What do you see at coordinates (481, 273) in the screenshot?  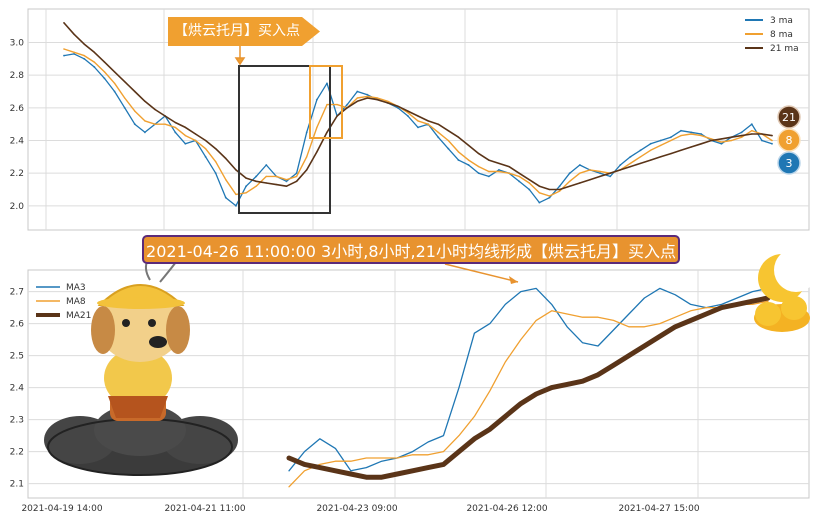 I see `banner-pointer-arrow` at bounding box center [481, 273].